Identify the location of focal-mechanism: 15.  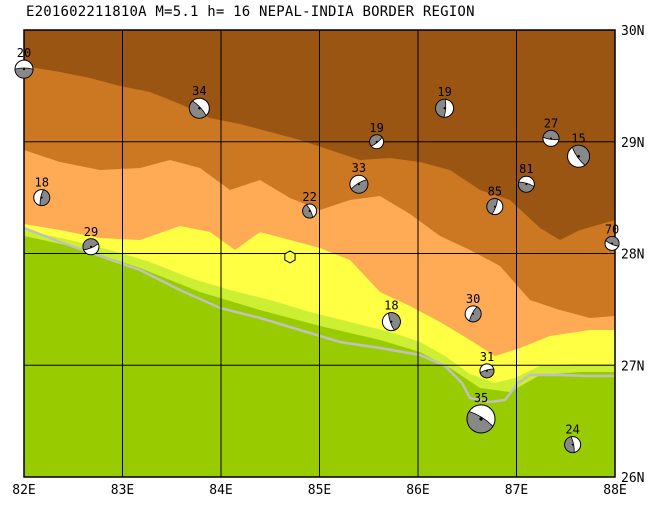
(579, 149).